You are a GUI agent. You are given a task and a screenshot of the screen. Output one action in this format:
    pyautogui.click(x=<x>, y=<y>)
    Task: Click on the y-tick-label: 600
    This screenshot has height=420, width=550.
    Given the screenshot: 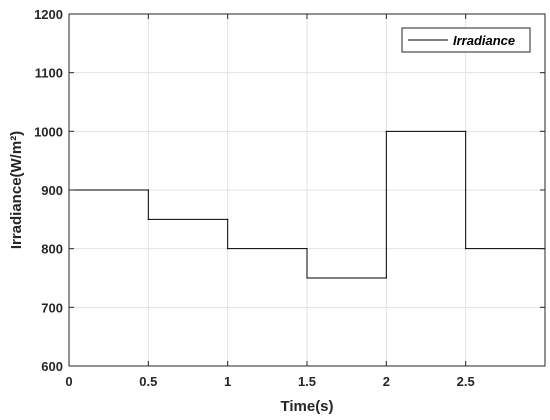 What is the action you would take?
    pyautogui.click(x=52, y=366)
    